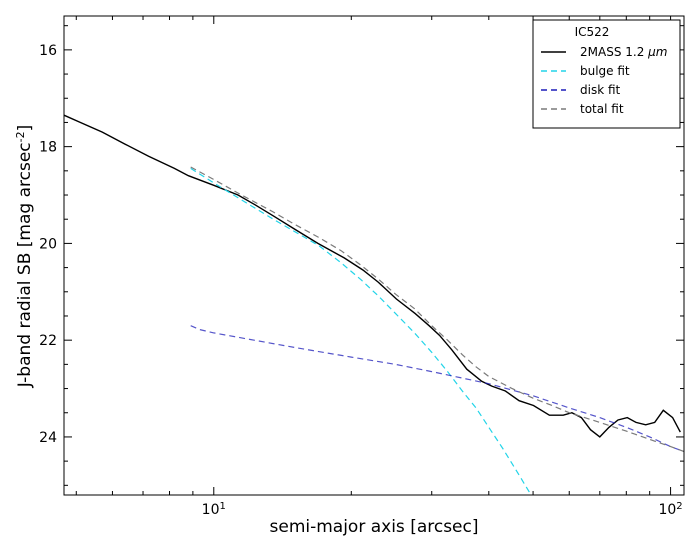  I want to click on x-tick-label: 10¹, so click(214, 510).